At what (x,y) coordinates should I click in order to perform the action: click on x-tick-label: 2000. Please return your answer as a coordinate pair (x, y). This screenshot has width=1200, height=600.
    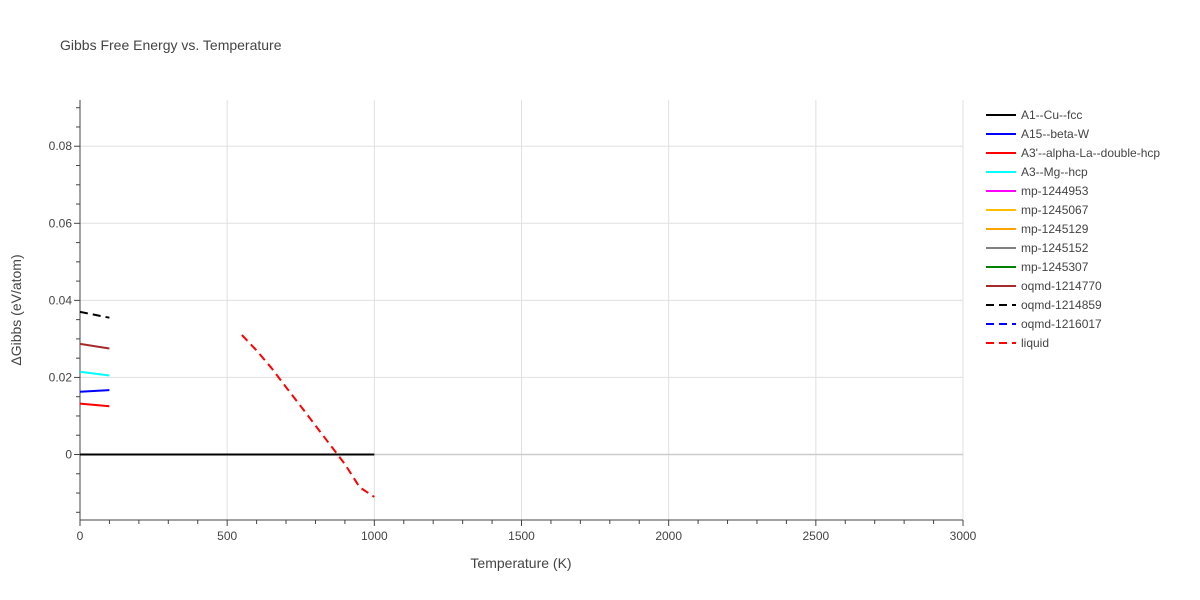
    Looking at the image, I should click on (668, 536).